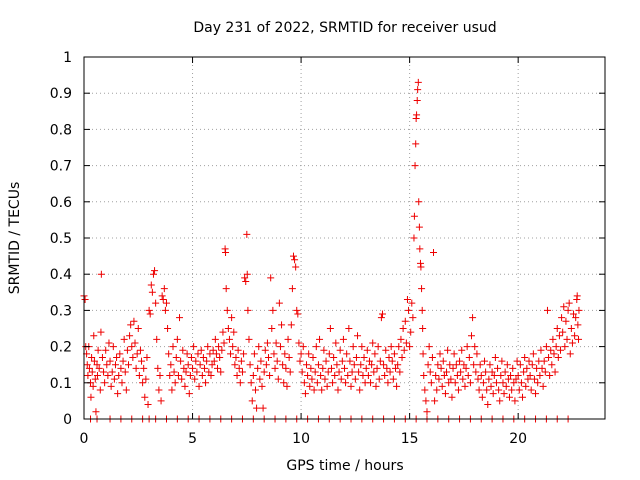 The width and height of the screenshot is (640, 480). I want to click on x-tick-label: 0, so click(84, 439).